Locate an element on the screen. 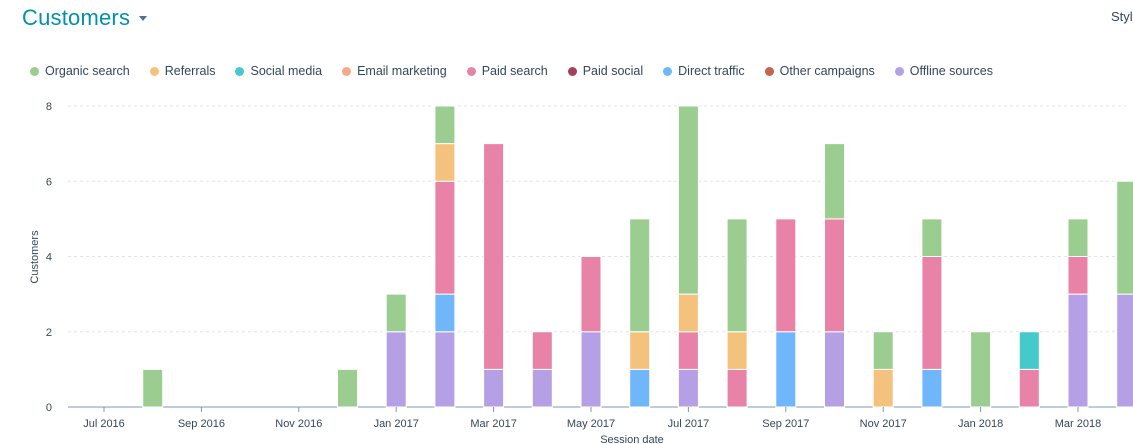 Image resolution: width=1133 pixels, height=444 pixels. x-tick-label: Nov 2017 is located at coordinates (883, 424).